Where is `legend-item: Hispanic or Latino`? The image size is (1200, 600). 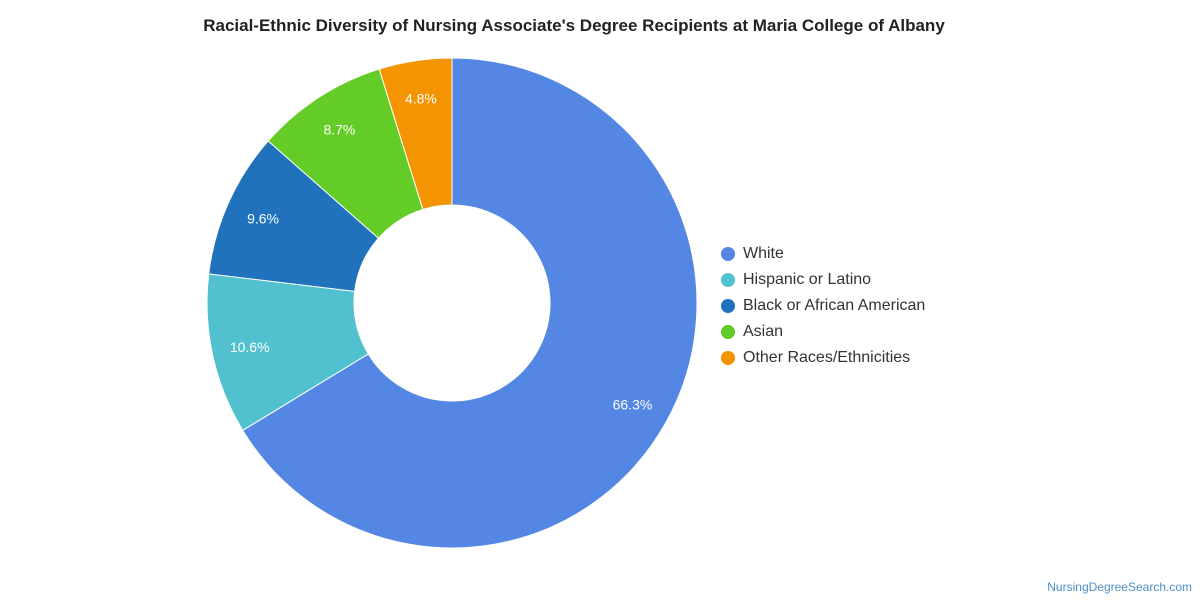
legend-item: Hispanic or Latino is located at coordinates (823, 280).